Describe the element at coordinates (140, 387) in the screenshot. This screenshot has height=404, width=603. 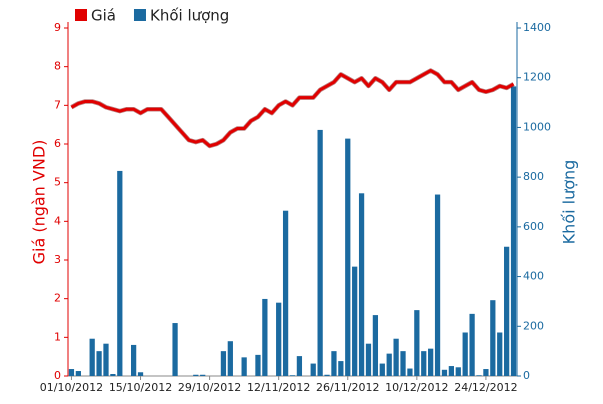
I see `x-tick-label: 15/10/2012` at that location.